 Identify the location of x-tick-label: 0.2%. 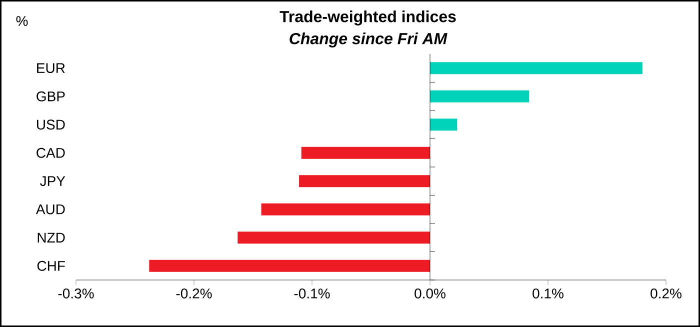
(666, 293).